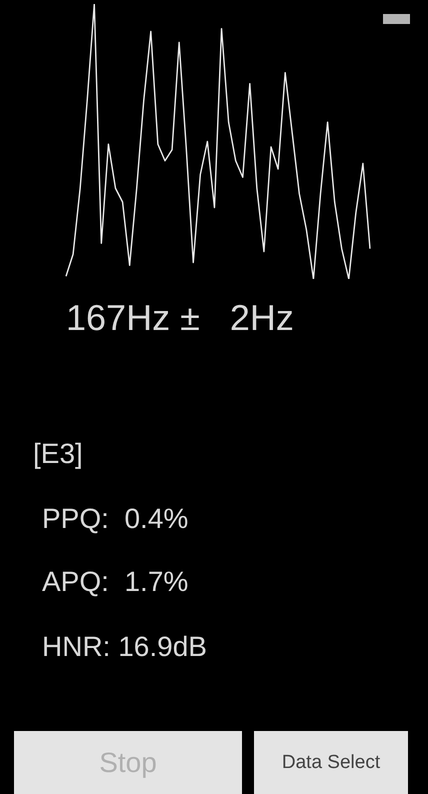  I want to click on text: Data Select, so click(331, 762).